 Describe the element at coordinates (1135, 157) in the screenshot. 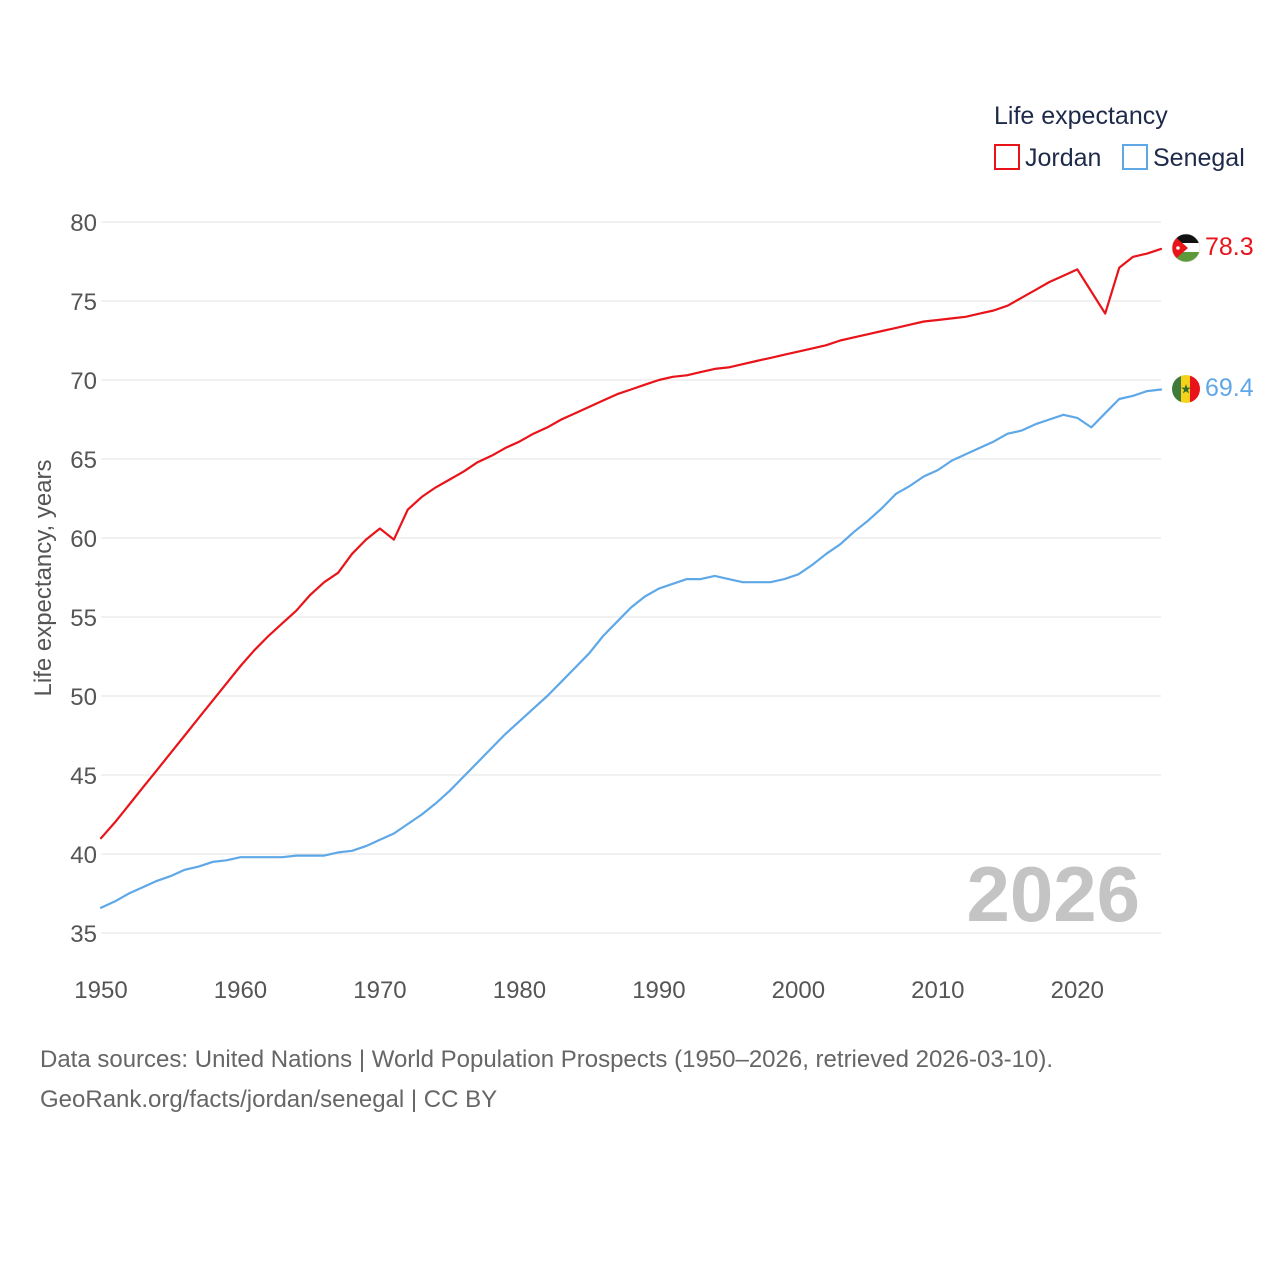

I see `legend-swatch-senegal` at that location.